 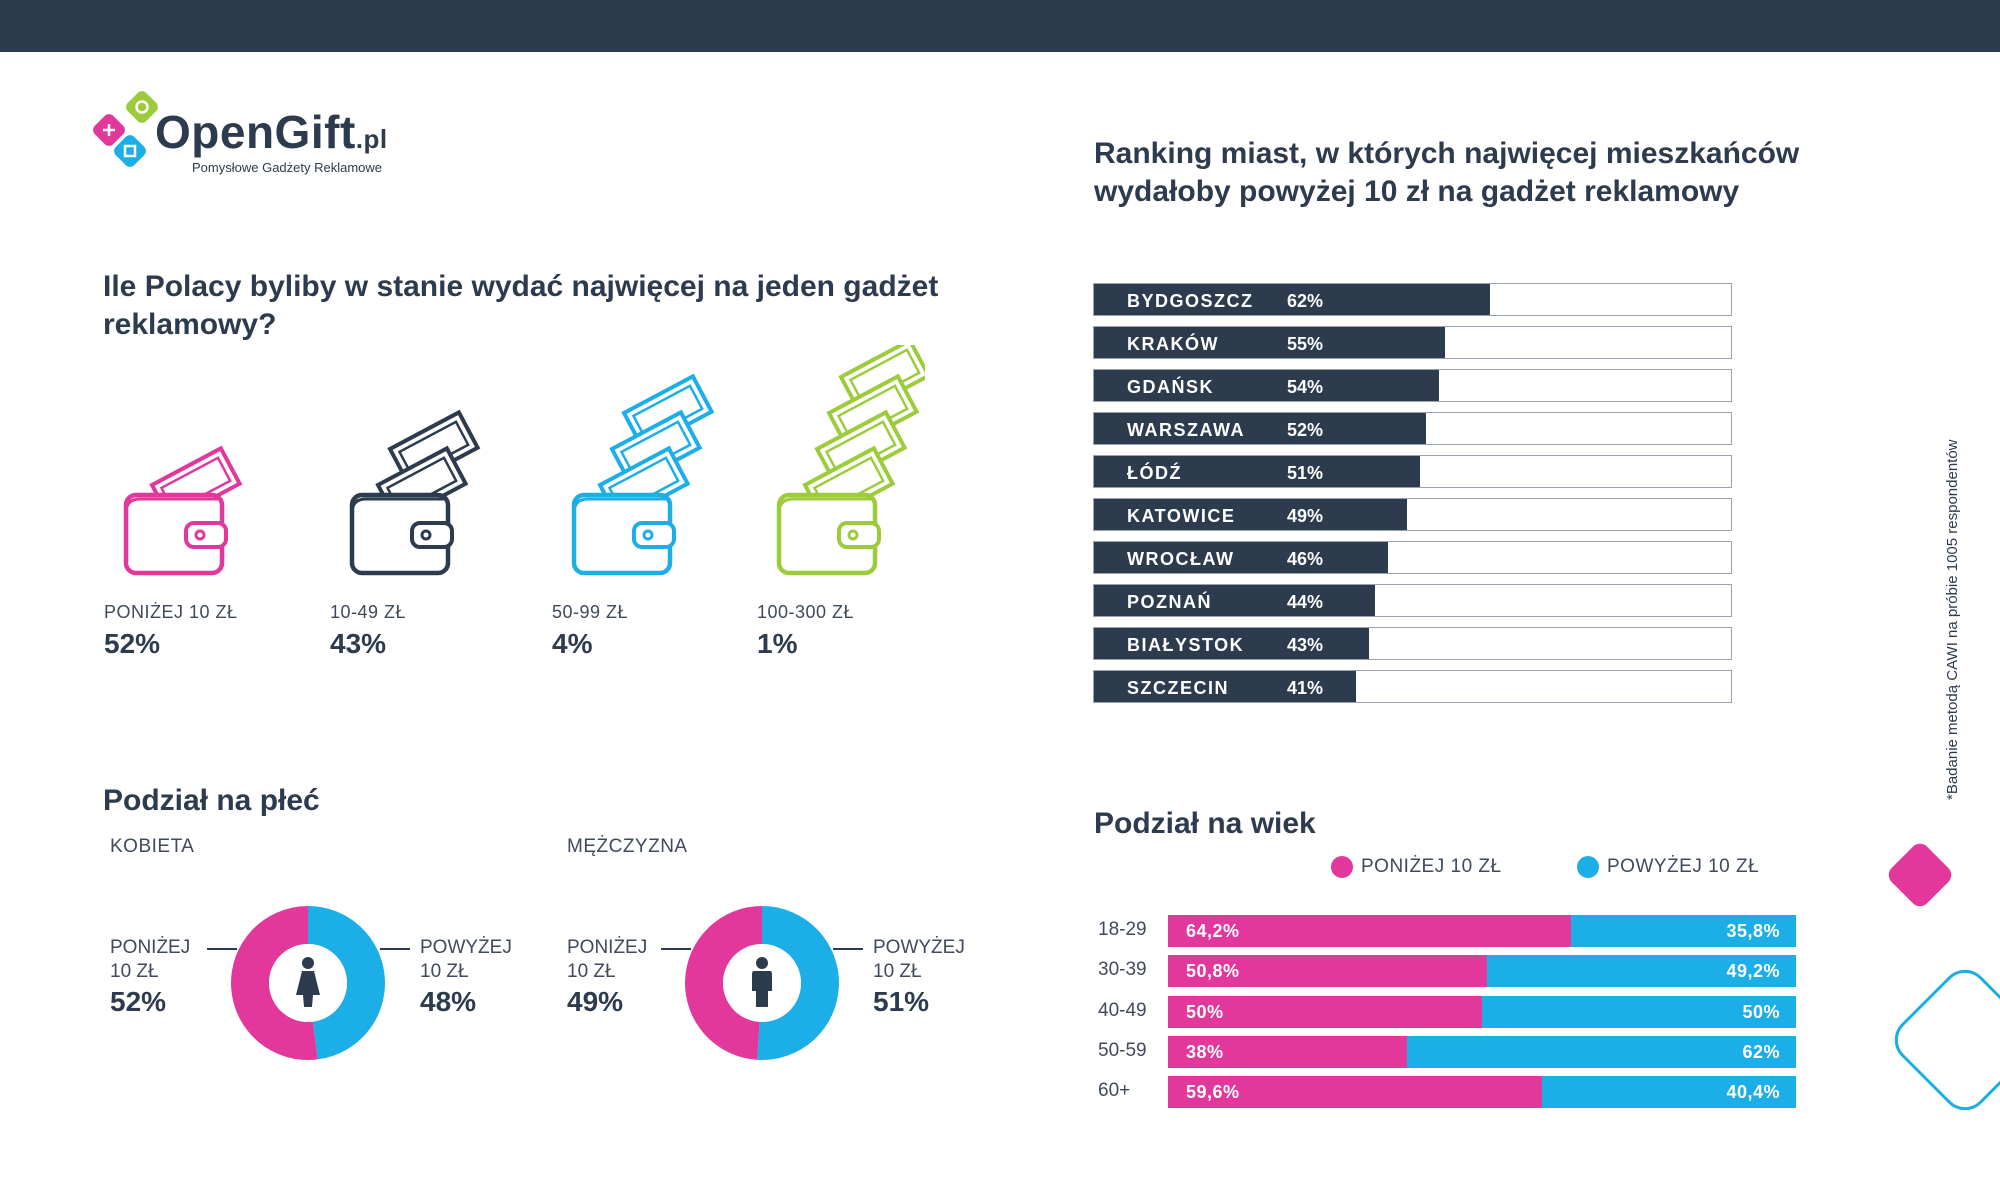 I want to click on age-bar-below-segment: 38%, so click(x=1287, y=1051).